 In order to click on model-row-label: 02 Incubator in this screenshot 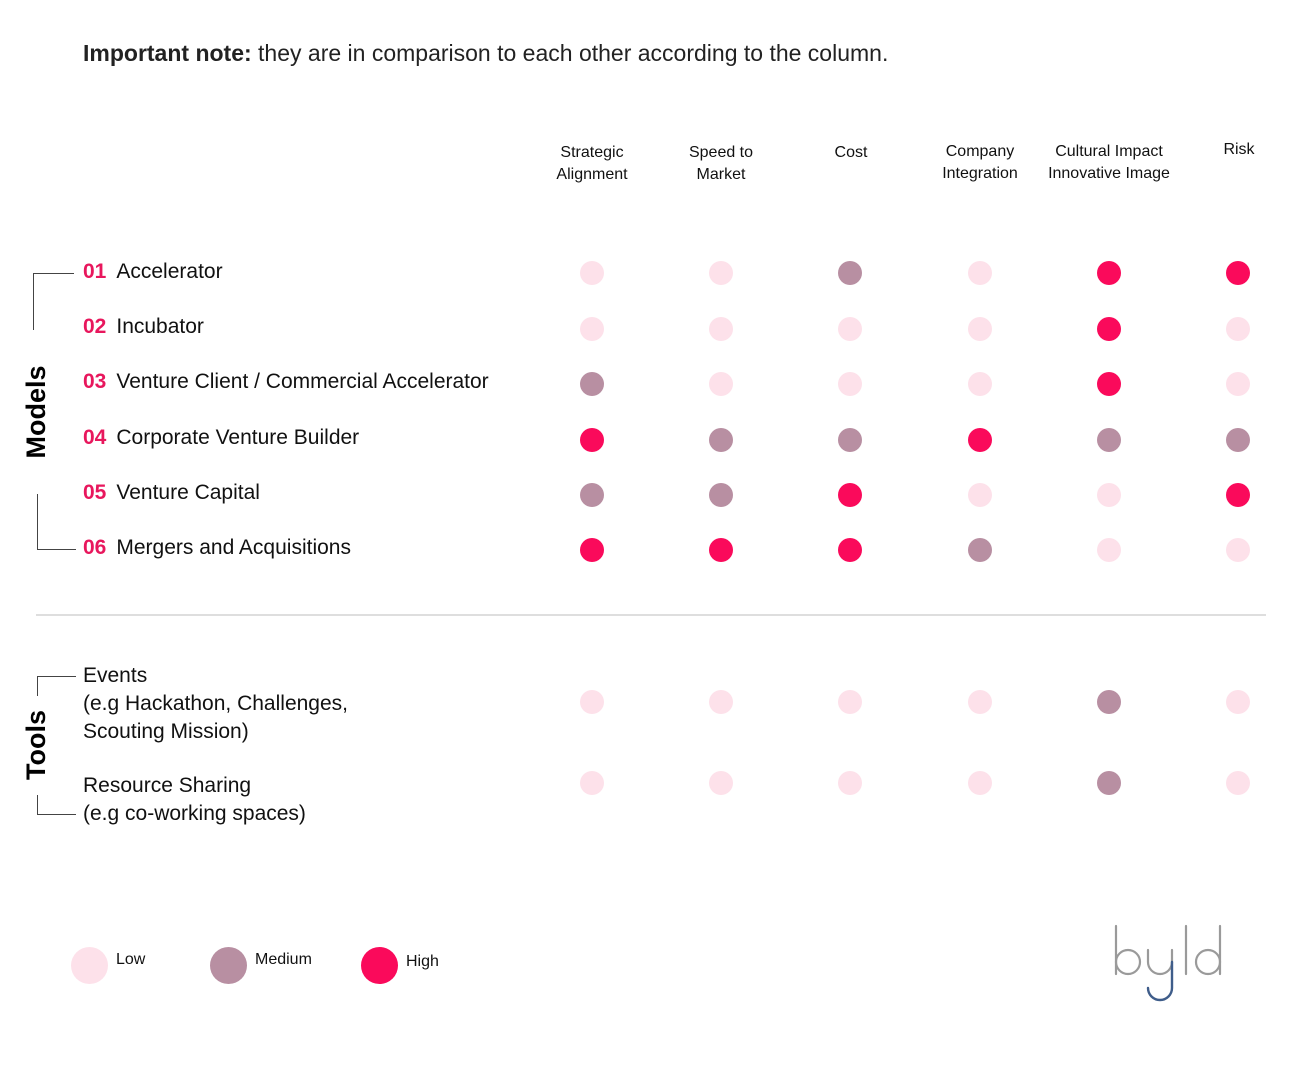, I will do `click(143, 327)`.